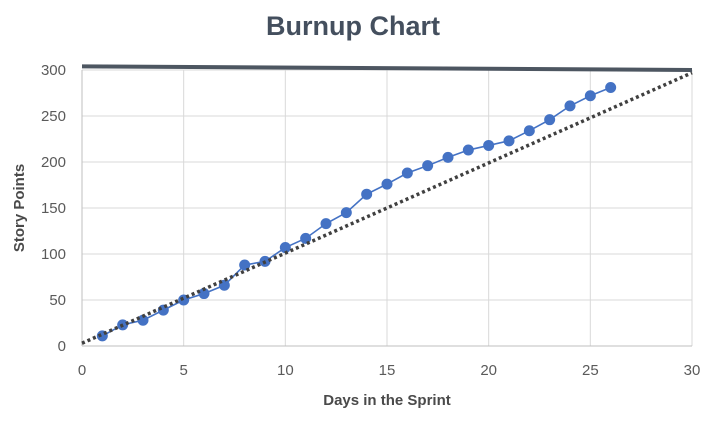  Describe the element at coordinates (53, 116) in the screenshot. I see `y-tick-label: 250` at that location.